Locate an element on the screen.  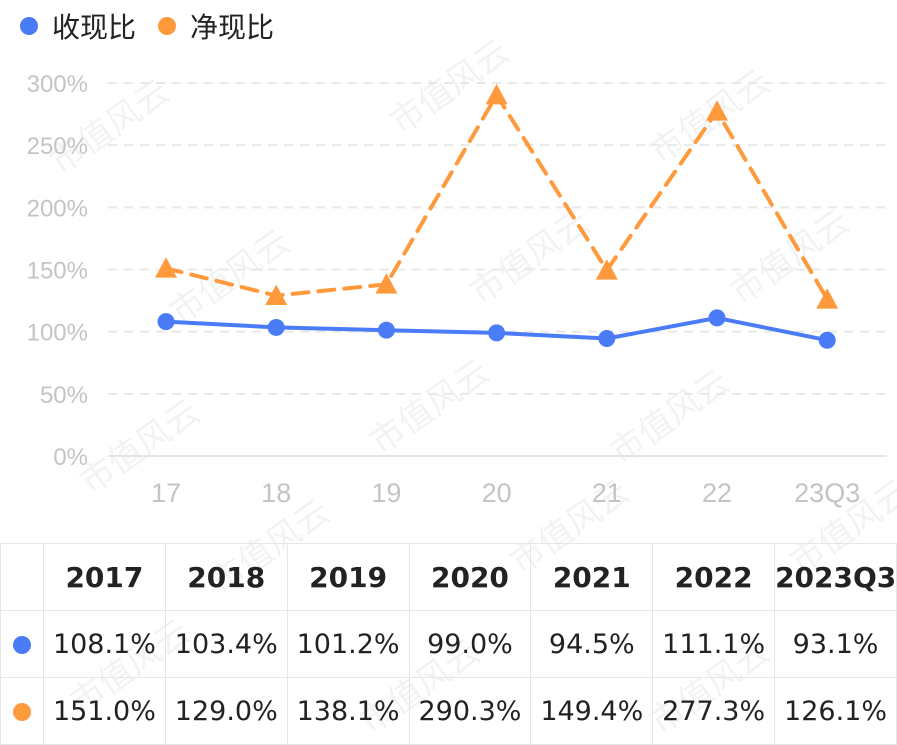
table-cell: 129.0% is located at coordinates (226, 711).